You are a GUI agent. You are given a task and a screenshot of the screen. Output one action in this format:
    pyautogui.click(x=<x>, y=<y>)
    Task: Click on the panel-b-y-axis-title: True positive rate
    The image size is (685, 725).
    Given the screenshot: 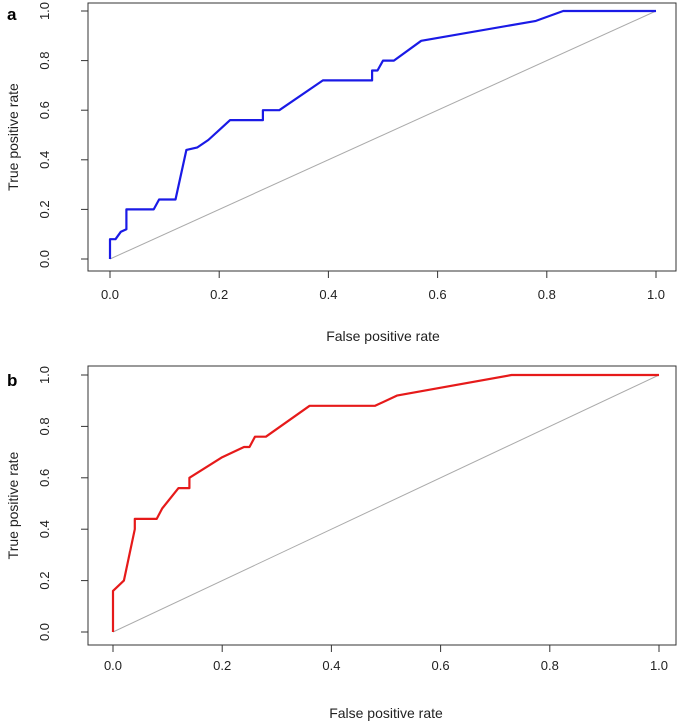 What is the action you would take?
    pyautogui.click(x=13, y=505)
    